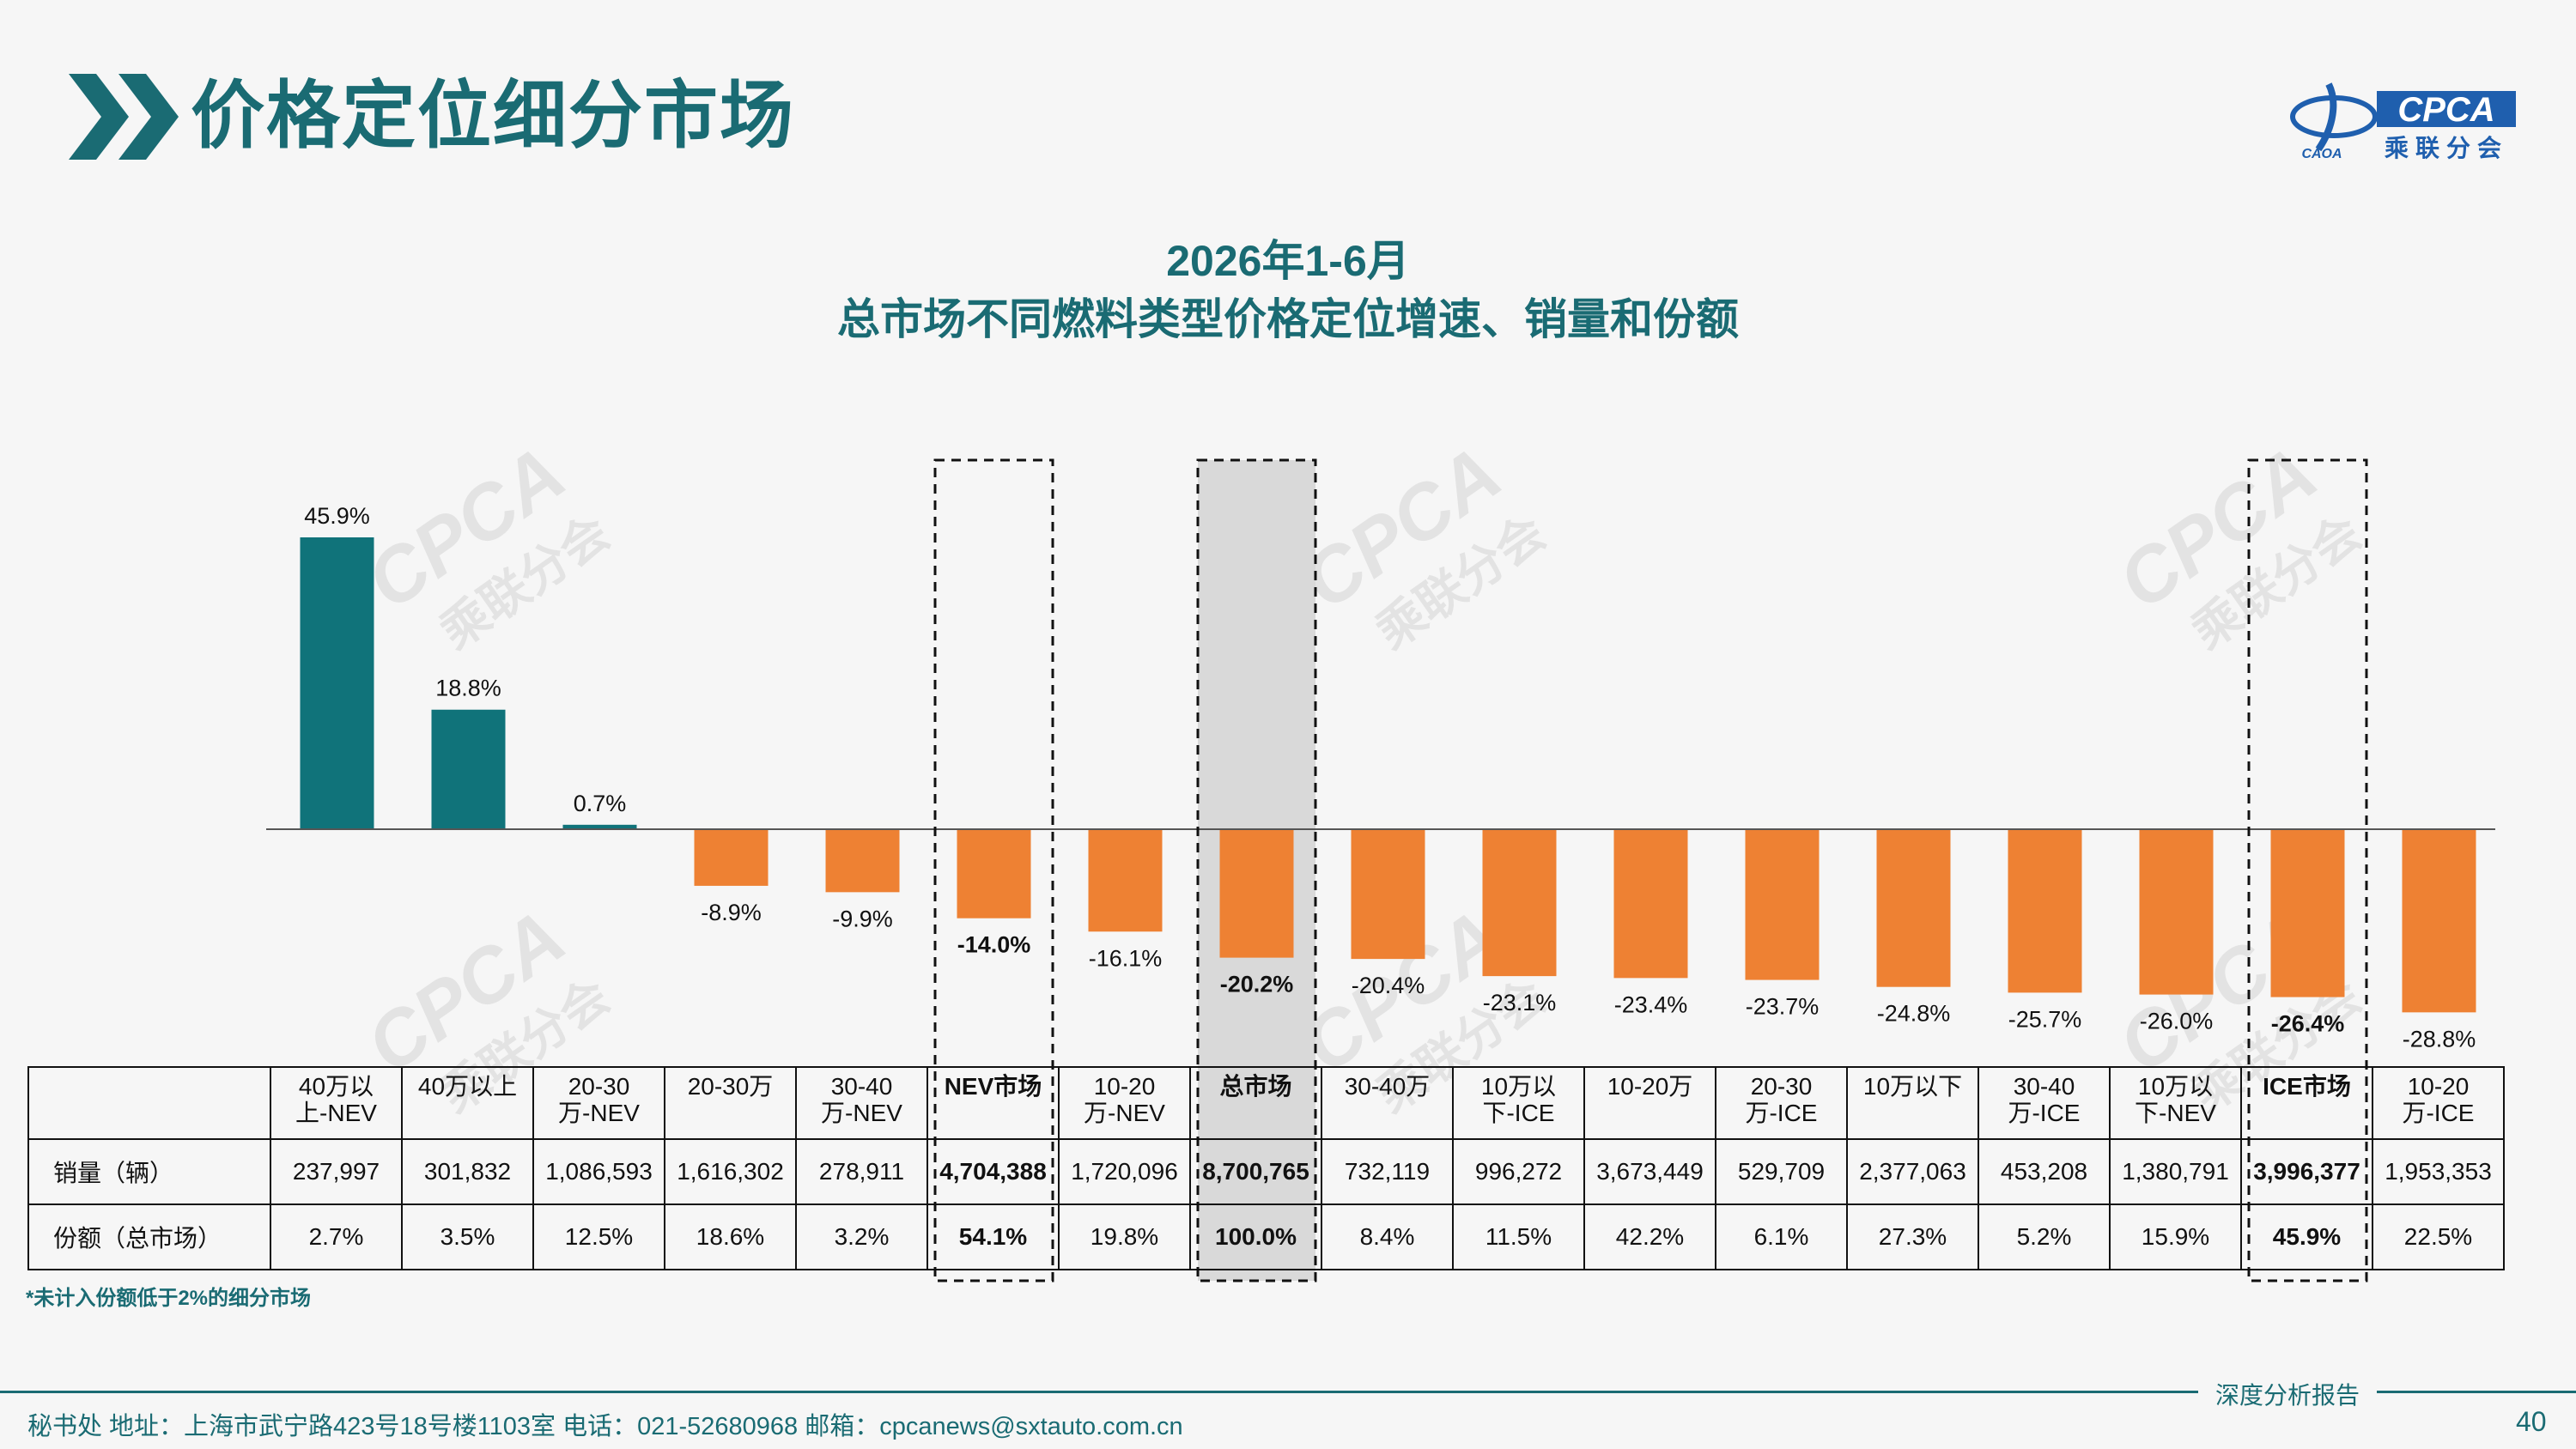 The width and height of the screenshot is (2576, 1449). I want to click on table-header-cell: 10万以 下-ICE, so click(1518, 1103).